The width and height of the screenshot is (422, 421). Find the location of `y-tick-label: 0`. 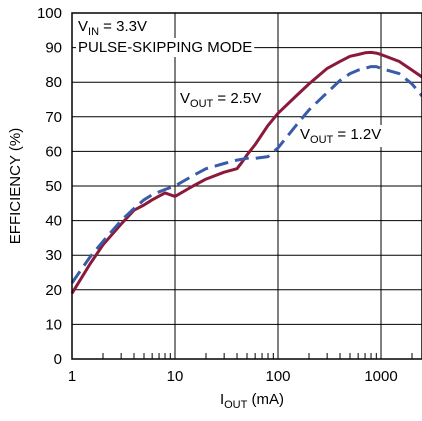

y-tick-label: 0 is located at coordinates (58, 359).